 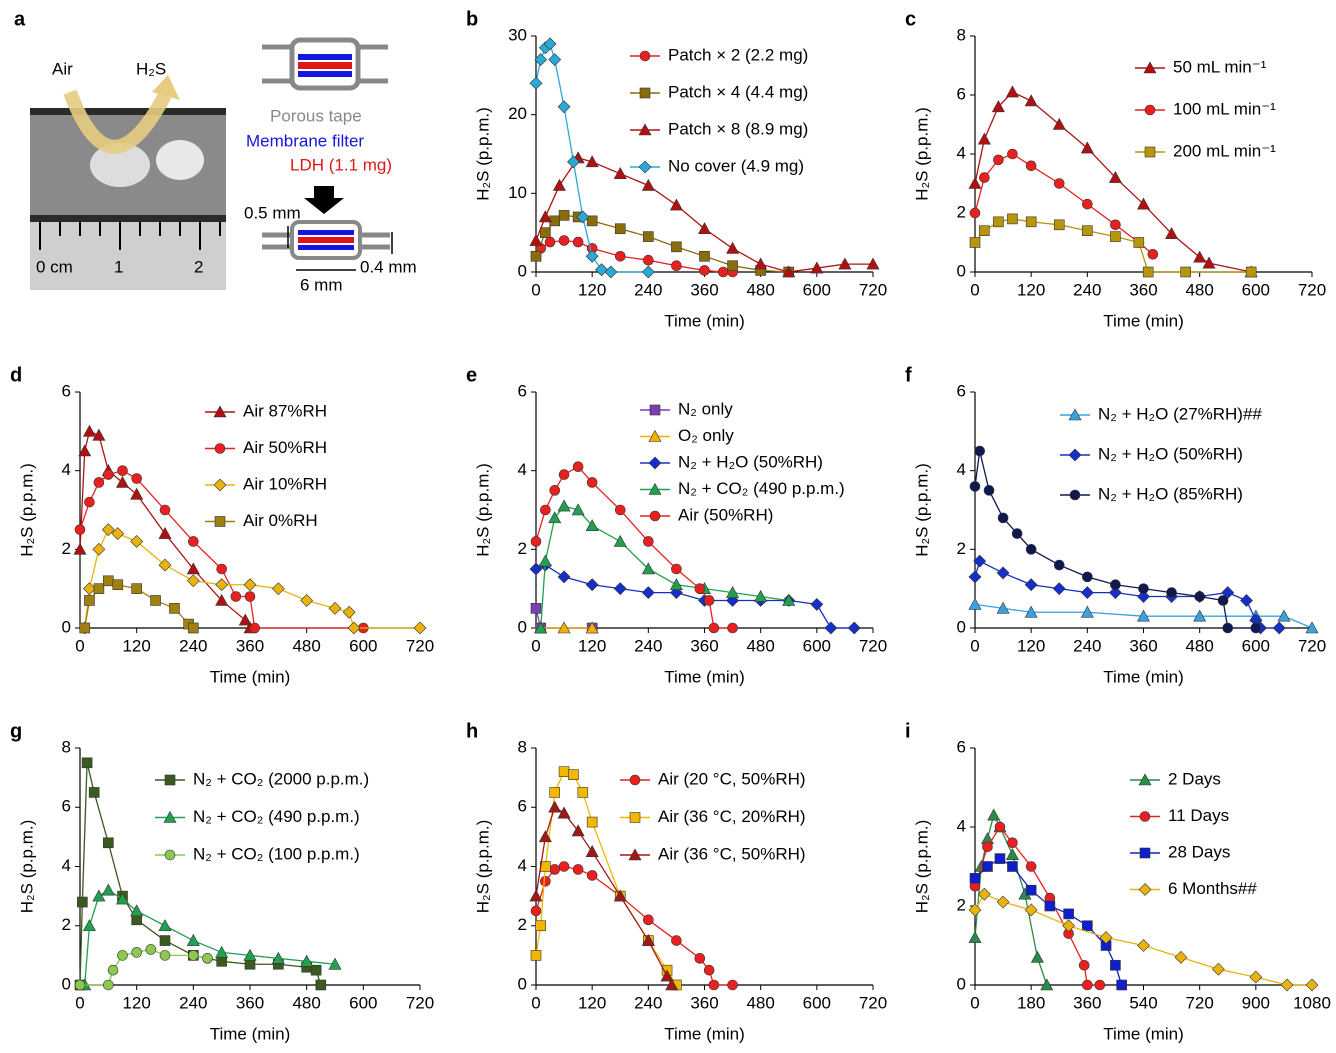 I want to click on y-tick-label: 4, so click(x=961, y=469).